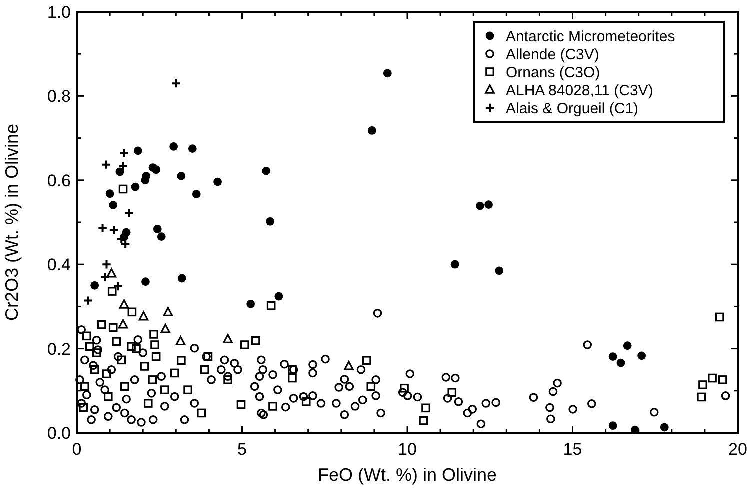  What do you see at coordinates (59, 12) in the screenshot?
I see `y-tick-label: 1.0` at bounding box center [59, 12].